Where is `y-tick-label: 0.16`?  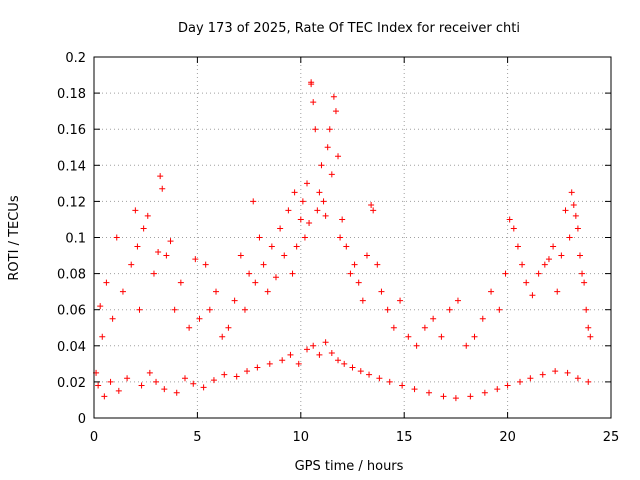
y-tick-label: 0.16 is located at coordinates (71, 130).